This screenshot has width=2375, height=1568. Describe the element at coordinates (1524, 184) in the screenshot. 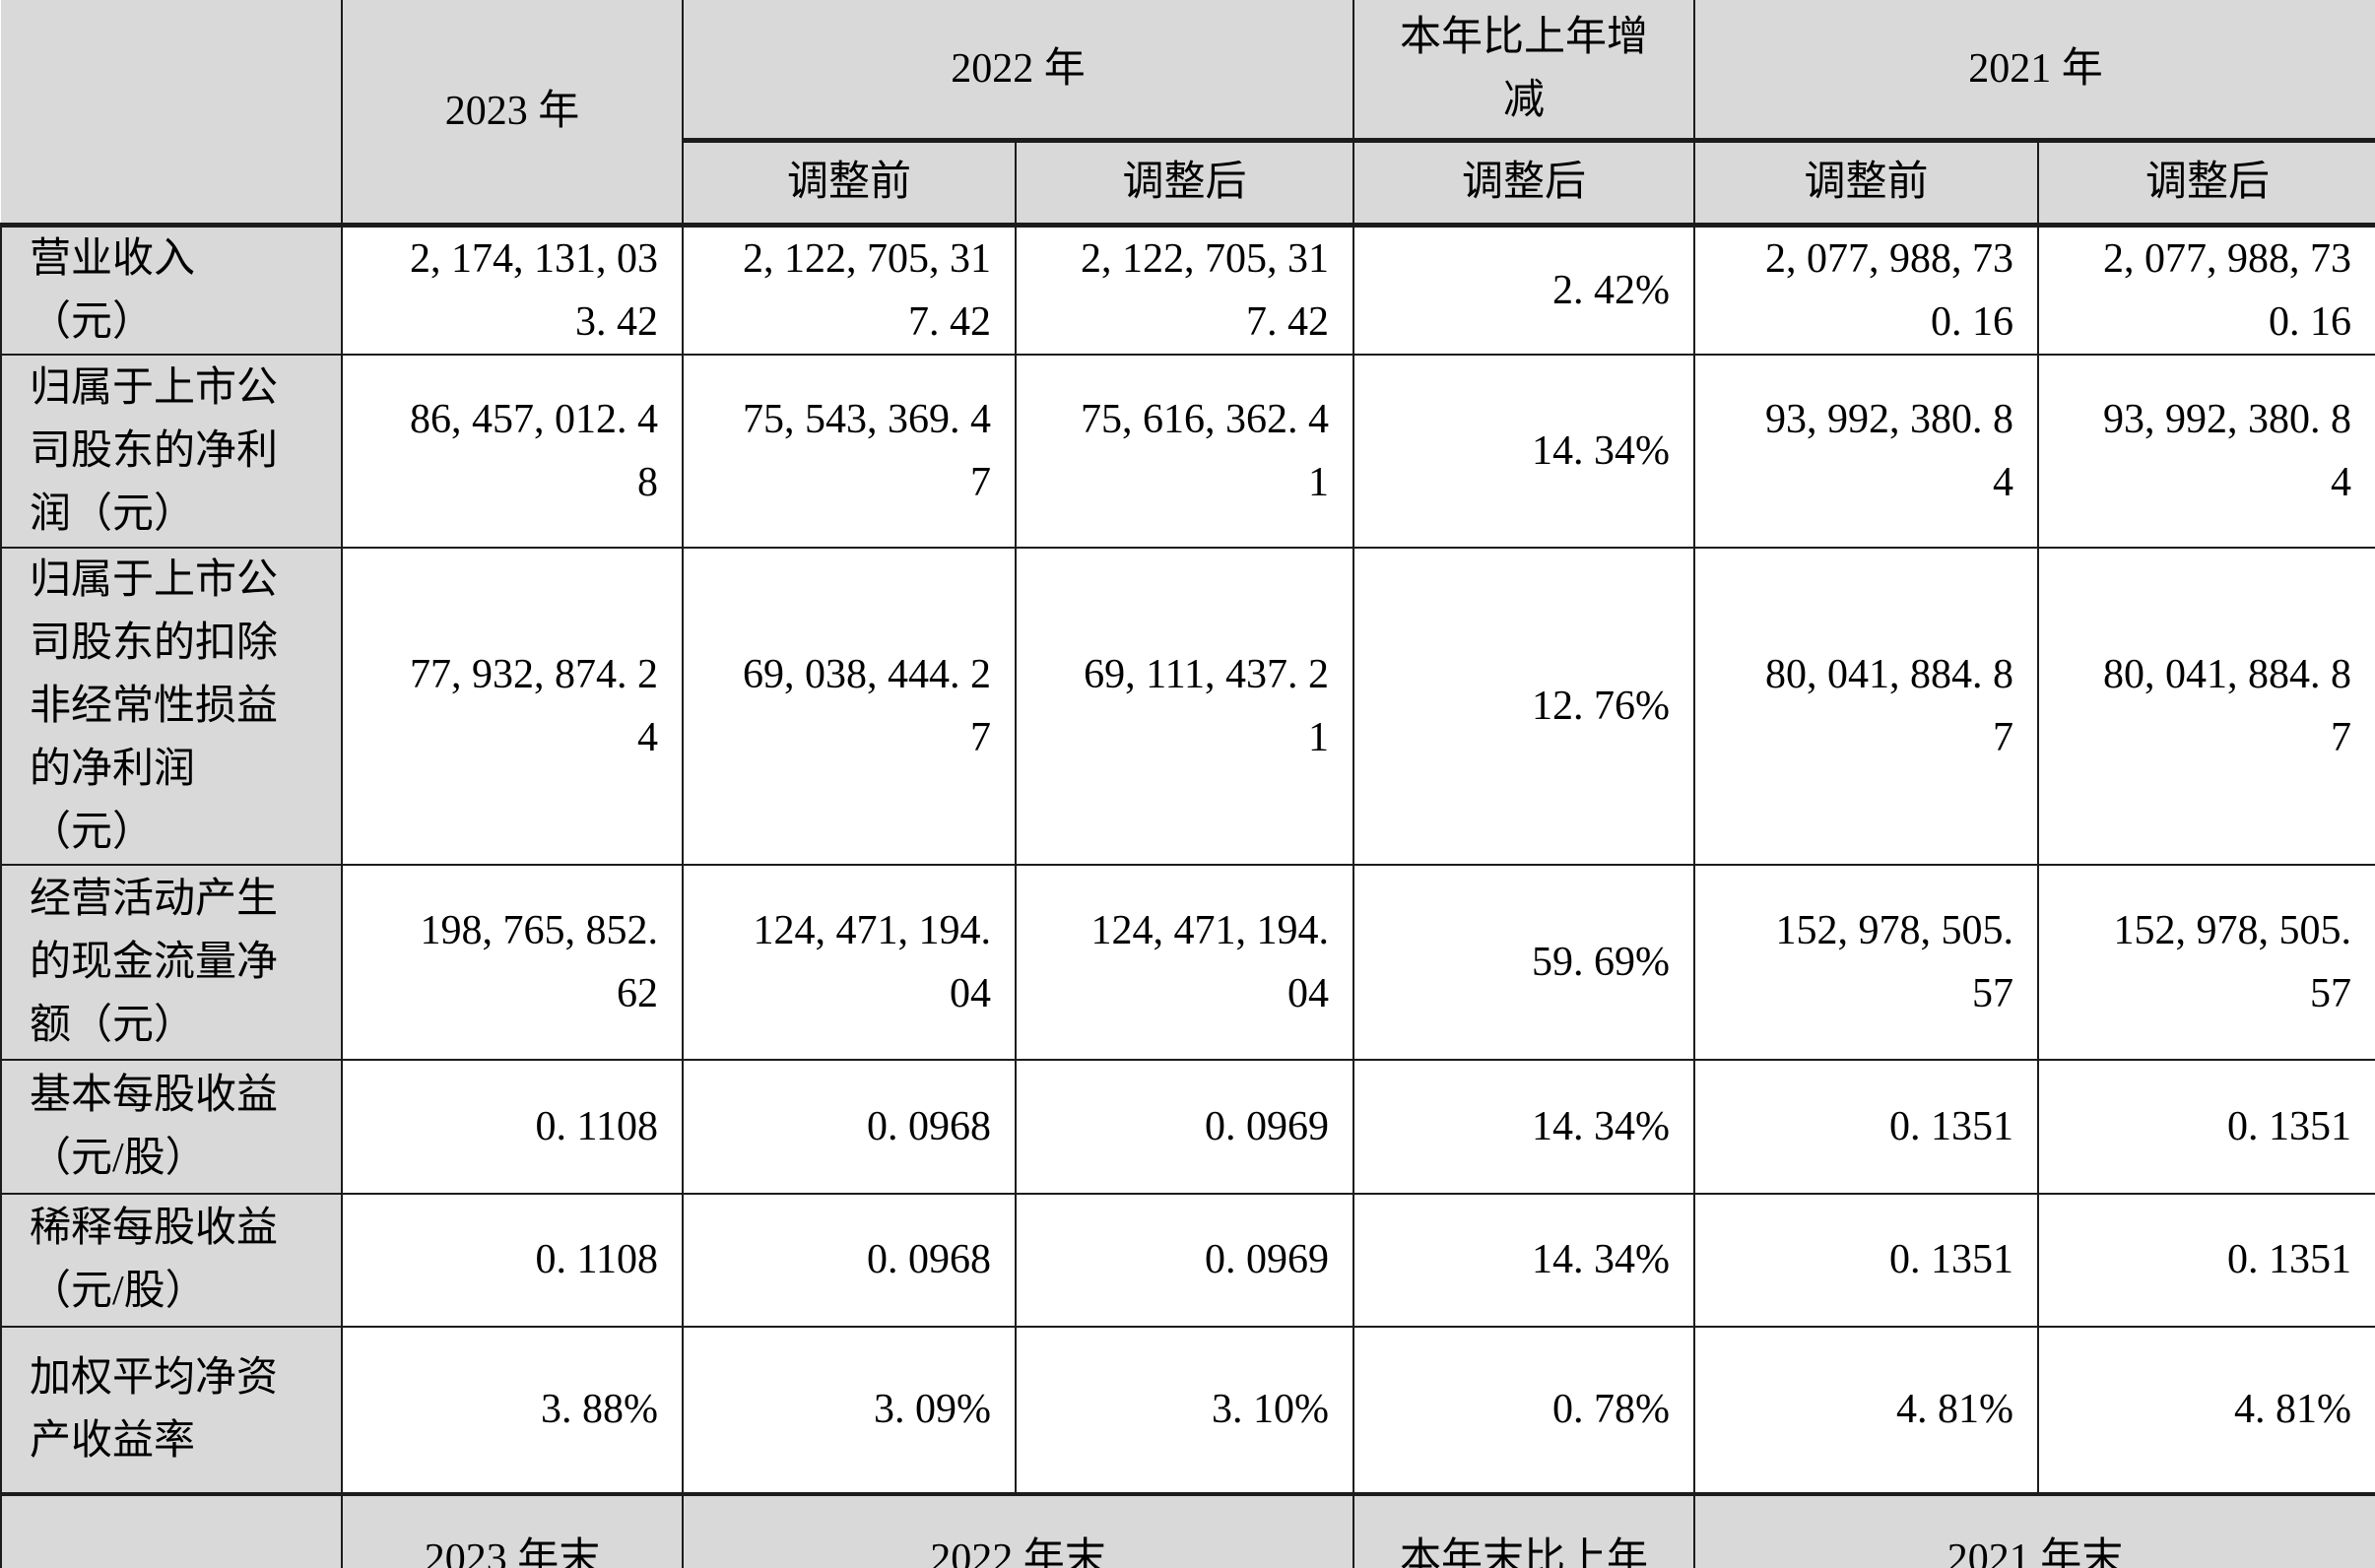

I see `subheader-change-post-adjust: 调整后` at that location.